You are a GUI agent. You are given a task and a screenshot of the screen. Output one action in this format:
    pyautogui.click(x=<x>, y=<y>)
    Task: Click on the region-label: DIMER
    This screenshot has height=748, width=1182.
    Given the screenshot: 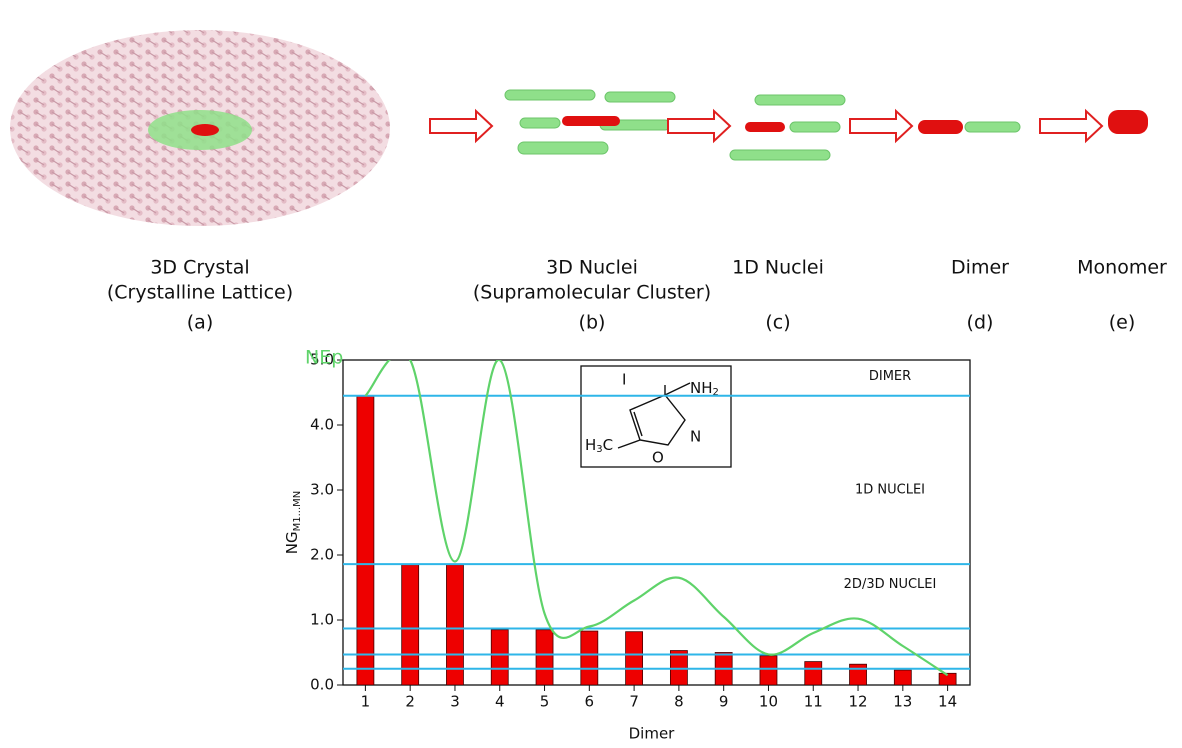 What is the action you would take?
    pyautogui.click(x=890, y=376)
    